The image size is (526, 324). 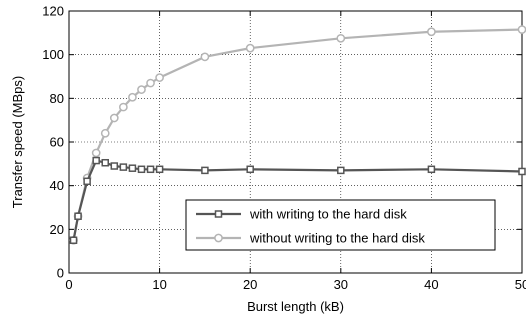 I want to click on x-tick-label: 30, so click(x=341, y=284).